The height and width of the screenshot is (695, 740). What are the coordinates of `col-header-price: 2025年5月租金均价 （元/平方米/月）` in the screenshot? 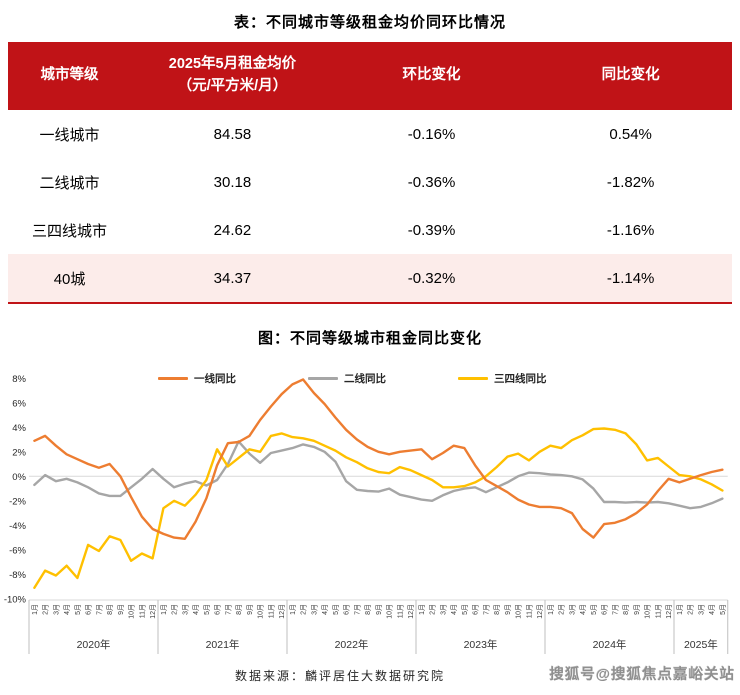 It's located at (232, 76).